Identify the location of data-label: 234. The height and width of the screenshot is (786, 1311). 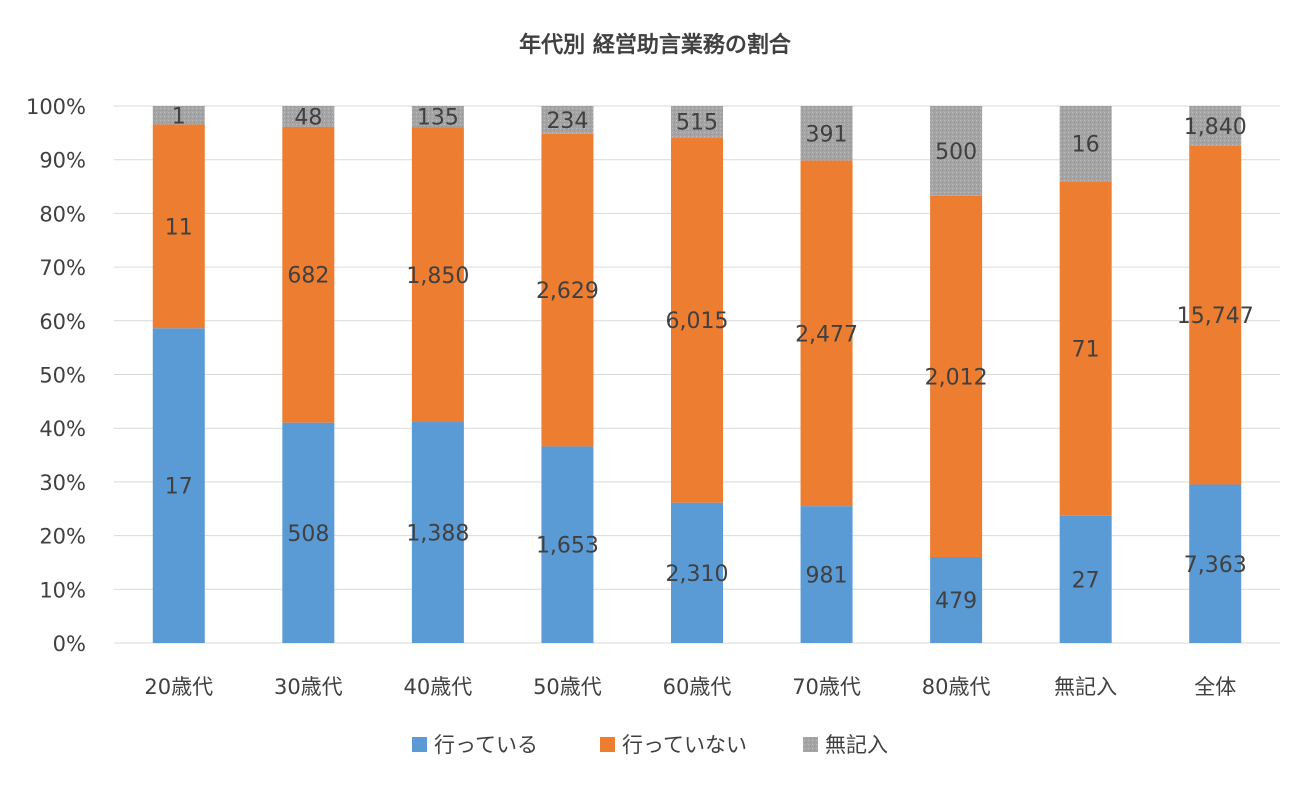
(567, 121).